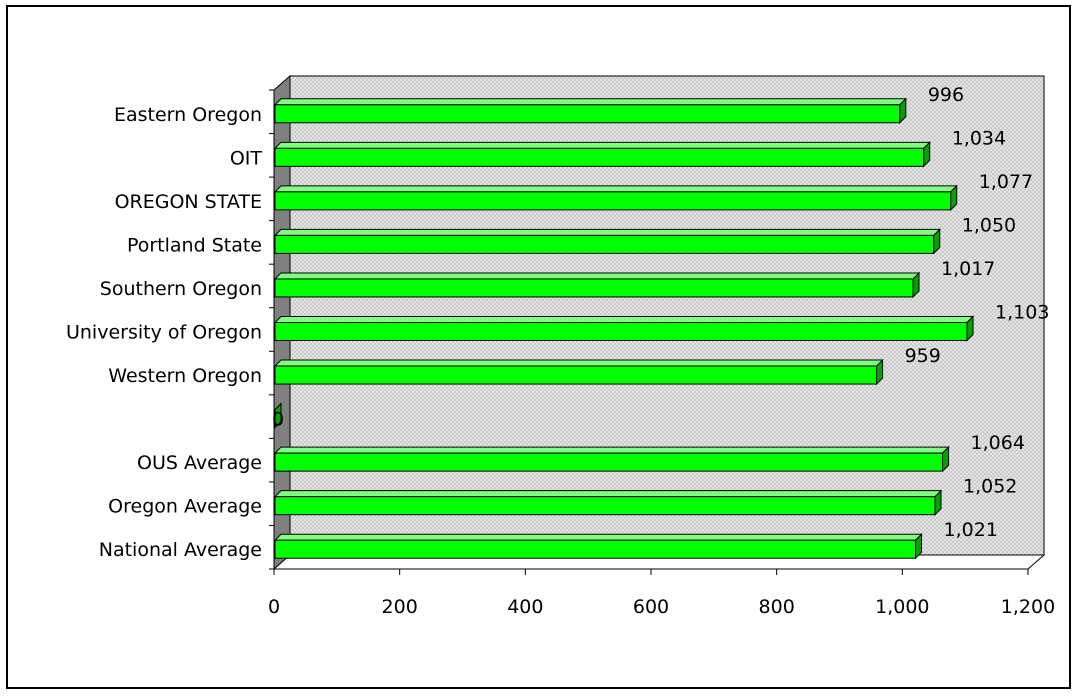 This screenshot has width=1079, height=696. Describe the element at coordinates (777, 607) in the screenshot. I see `x-tick-label: 800` at that location.